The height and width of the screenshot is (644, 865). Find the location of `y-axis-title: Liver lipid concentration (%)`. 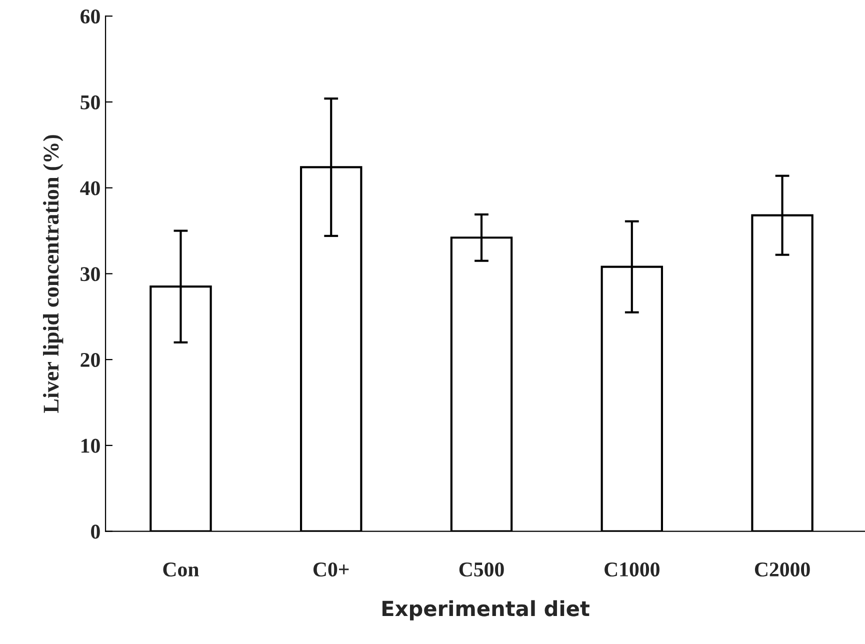

y-axis-title: Liver lipid concentration (%) is located at coordinates (53, 274).